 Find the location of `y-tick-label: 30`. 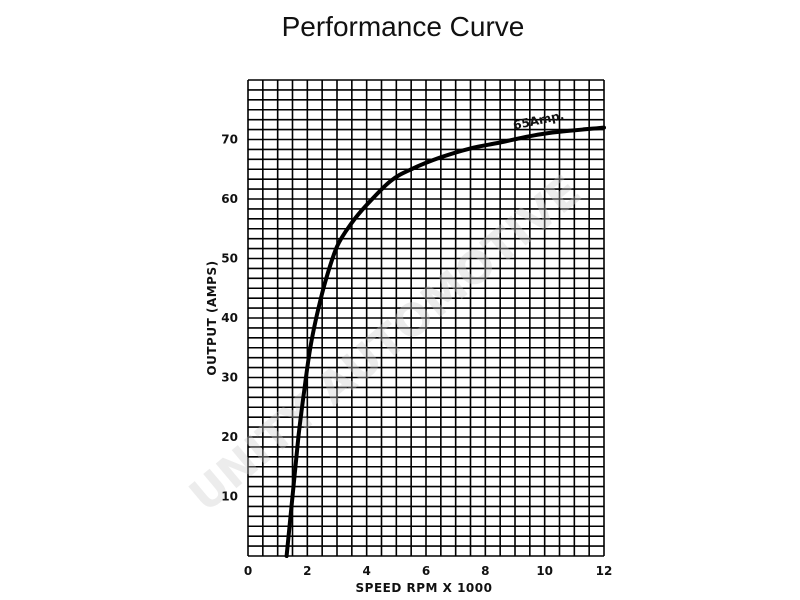

y-tick-label: 30 is located at coordinates (229, 378).